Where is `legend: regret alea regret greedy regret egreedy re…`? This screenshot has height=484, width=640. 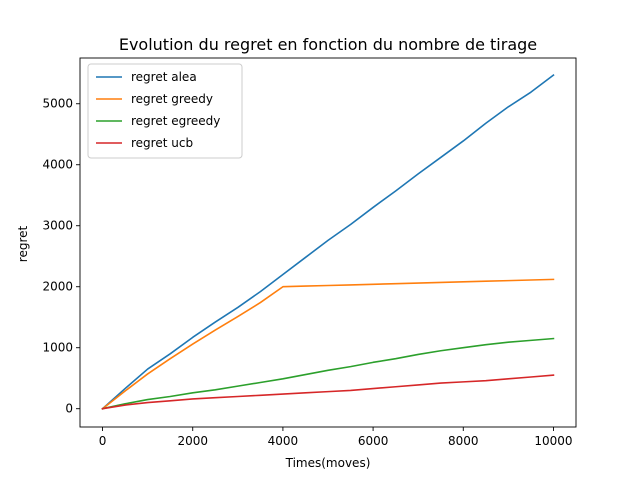 legend: regret alea regret greedy regret egreedy re… is located at coordinates (165, 111).